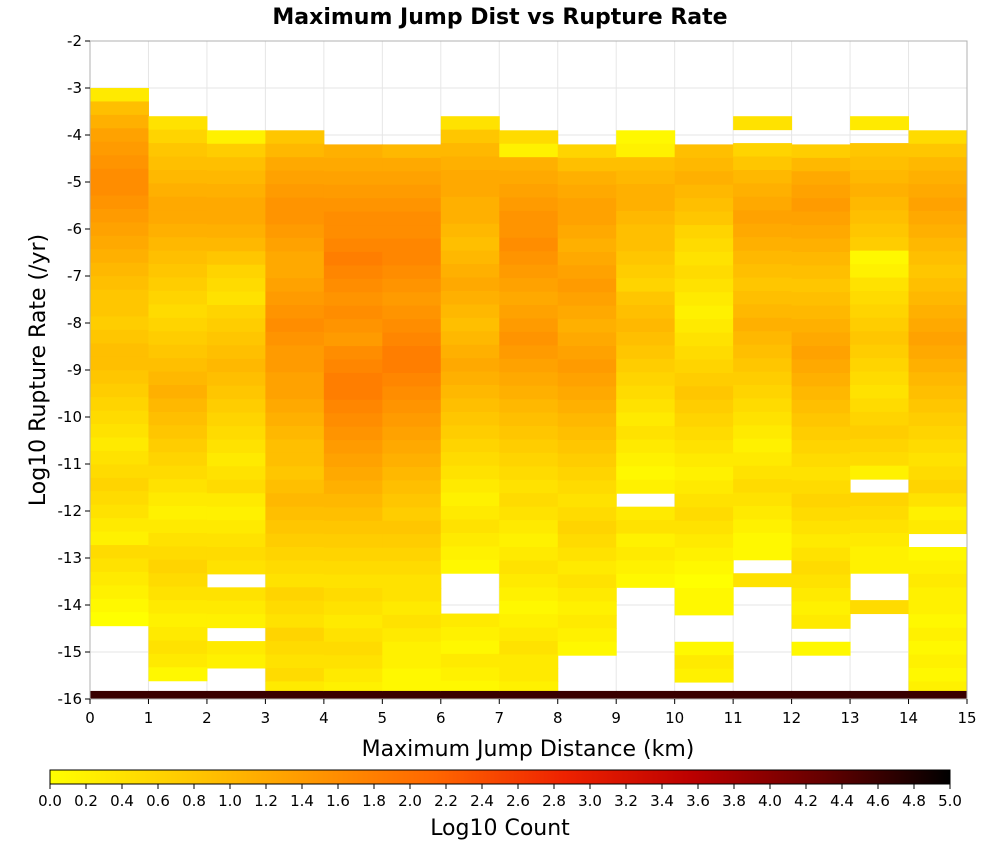 This screenshot has width=1000, height=850. I want to click on colorbar-tick-label: 2.0, so click(410, 801).